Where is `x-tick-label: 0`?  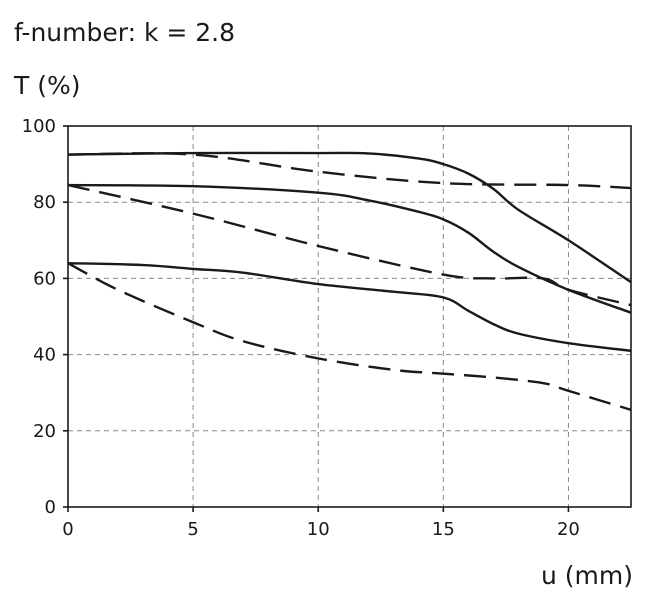
x-tick-label: 0 is located at coordinates (67, 529).